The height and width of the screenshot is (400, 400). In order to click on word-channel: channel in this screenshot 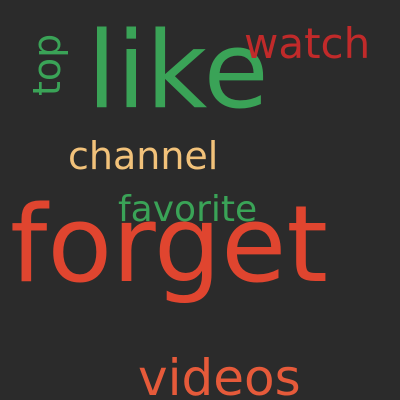, I will do `click(143, 156)`.